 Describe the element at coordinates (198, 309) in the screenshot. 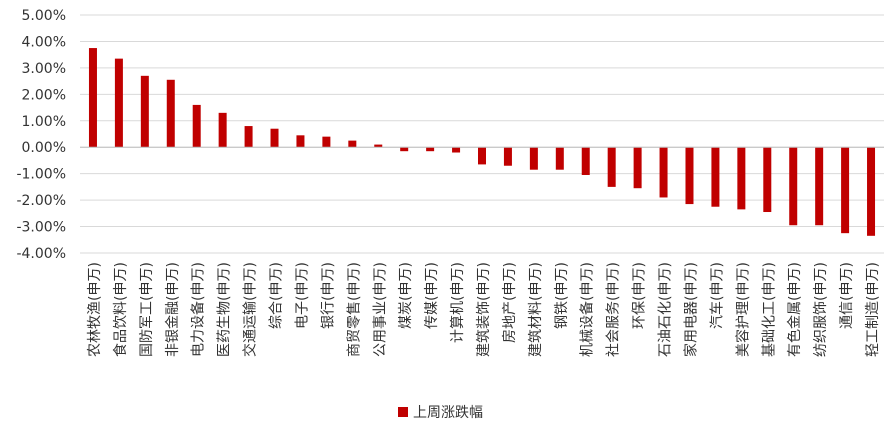

I see `x-tick-label: 电力设备(申万)` at that location.